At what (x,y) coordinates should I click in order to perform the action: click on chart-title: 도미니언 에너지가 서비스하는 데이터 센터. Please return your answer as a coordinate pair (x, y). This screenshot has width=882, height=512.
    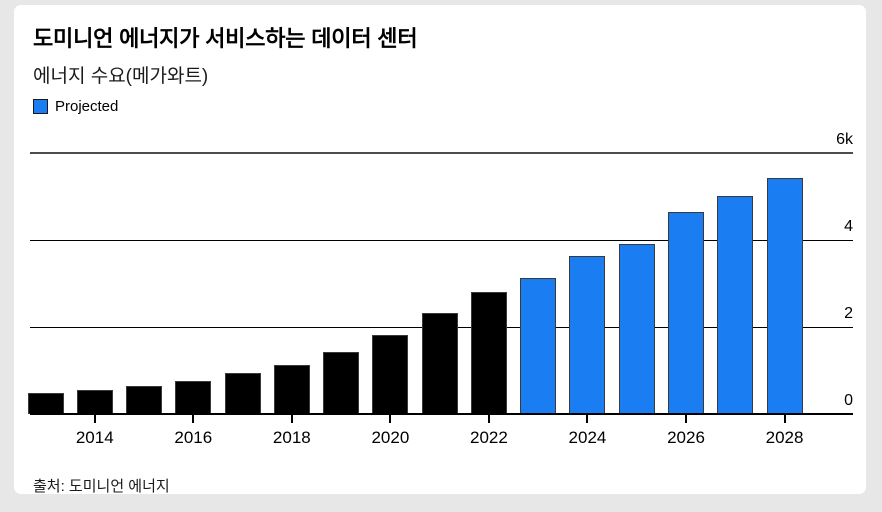
    Looking at the image, I should click on (225, 38).